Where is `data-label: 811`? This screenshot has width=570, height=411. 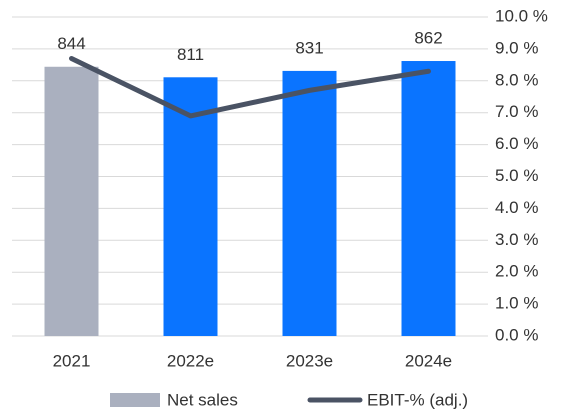 data-label: 811 is located at coordinates (190, 54).